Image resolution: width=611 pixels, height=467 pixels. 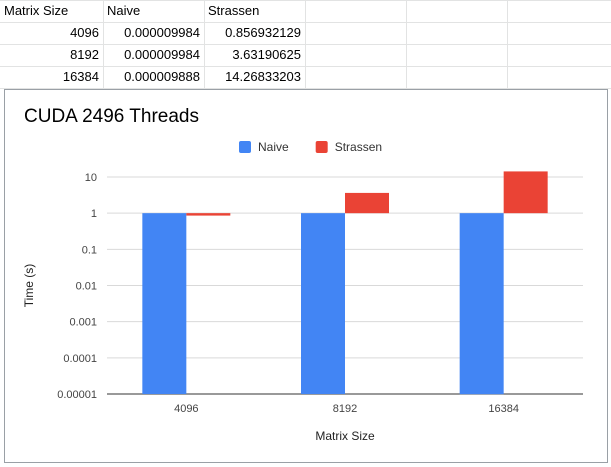 I want to click on legend-label-naive: Naive, so click(x=273, y=147).